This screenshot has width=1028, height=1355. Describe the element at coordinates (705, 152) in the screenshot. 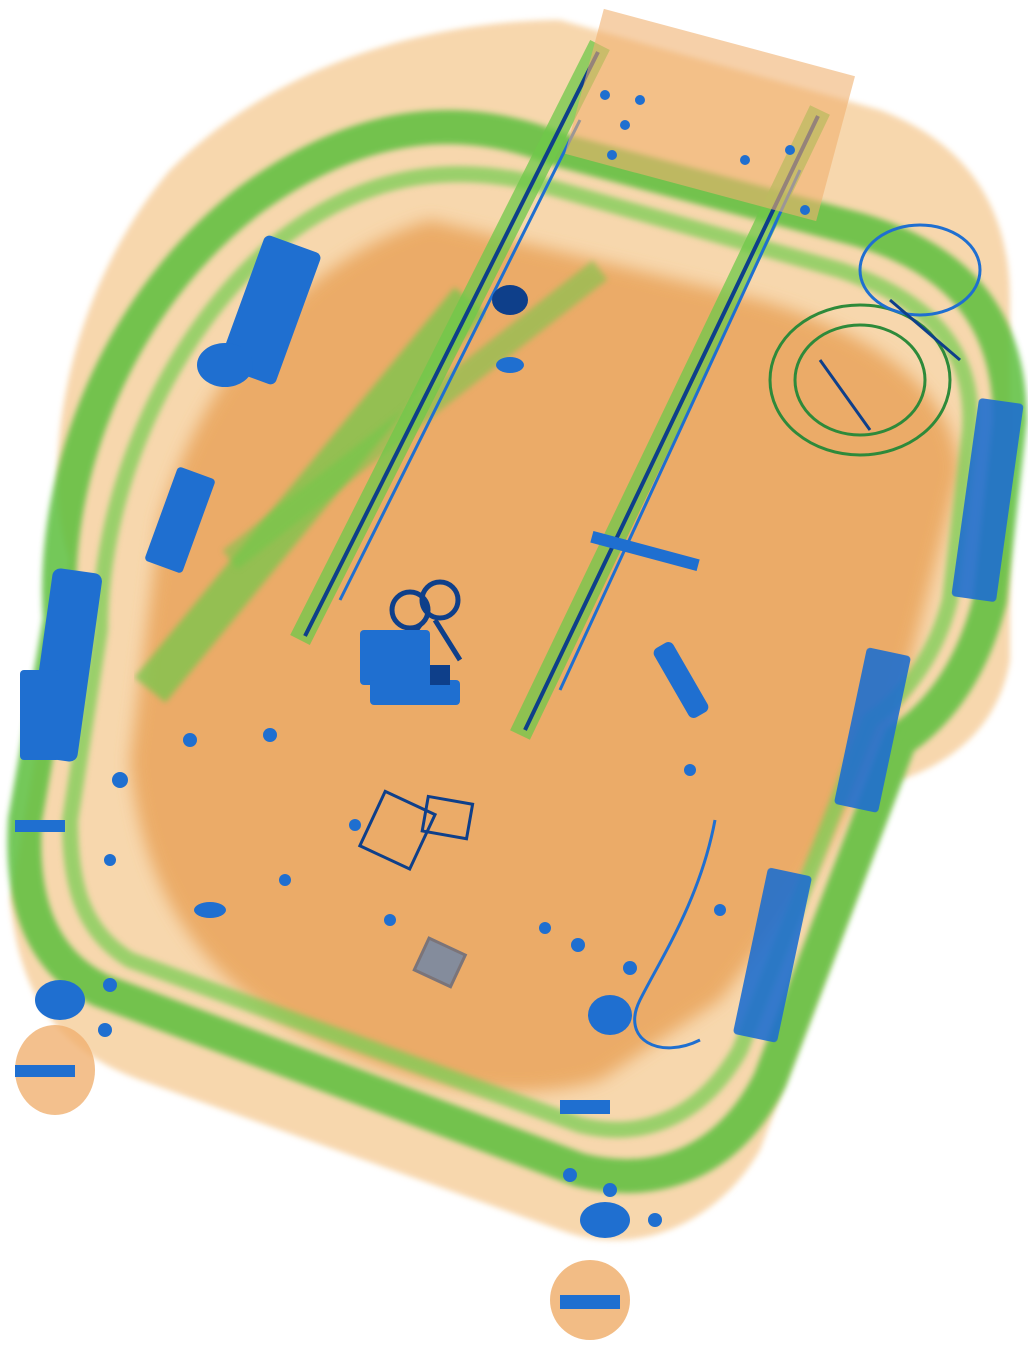

I see `handle-screws` at that location.